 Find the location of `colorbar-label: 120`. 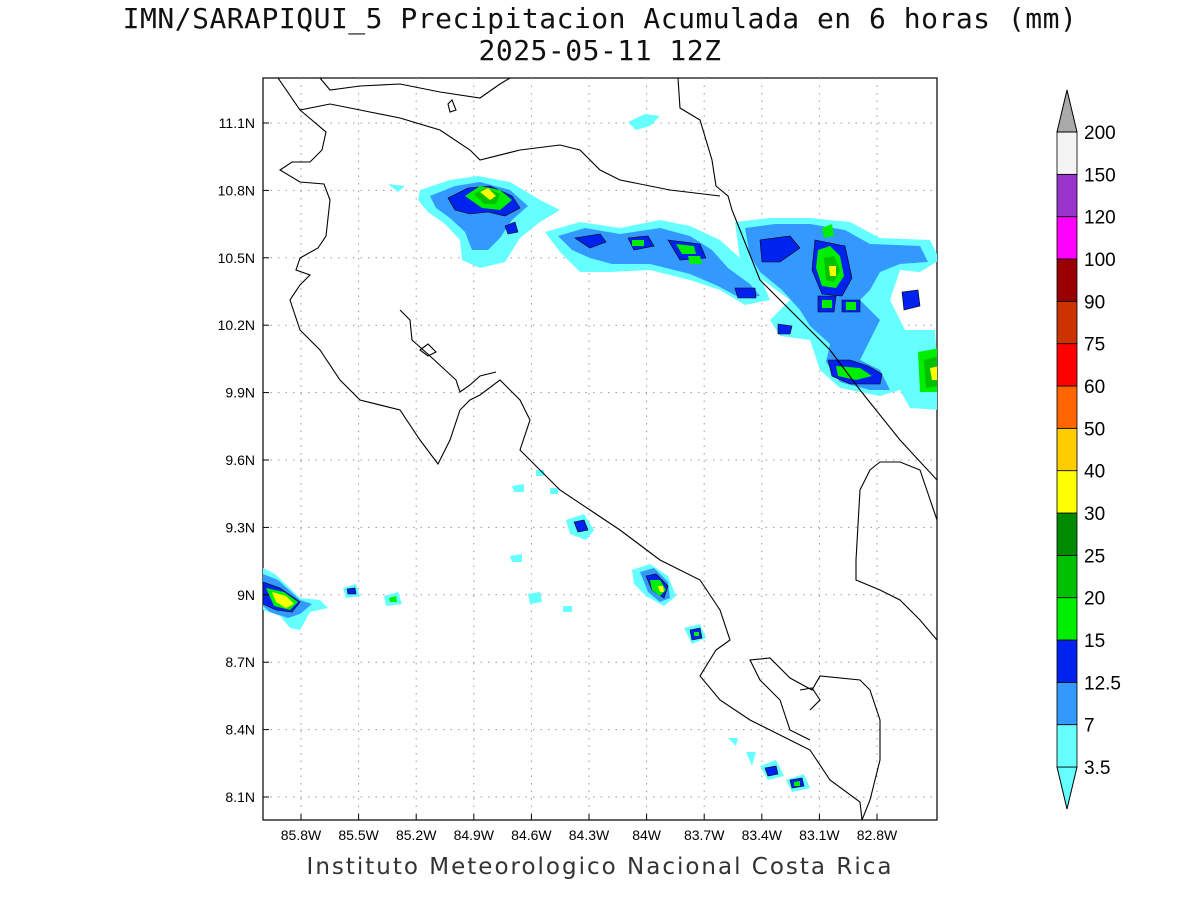

colorbar-label: 120 is located at coordinates (1100, 218).